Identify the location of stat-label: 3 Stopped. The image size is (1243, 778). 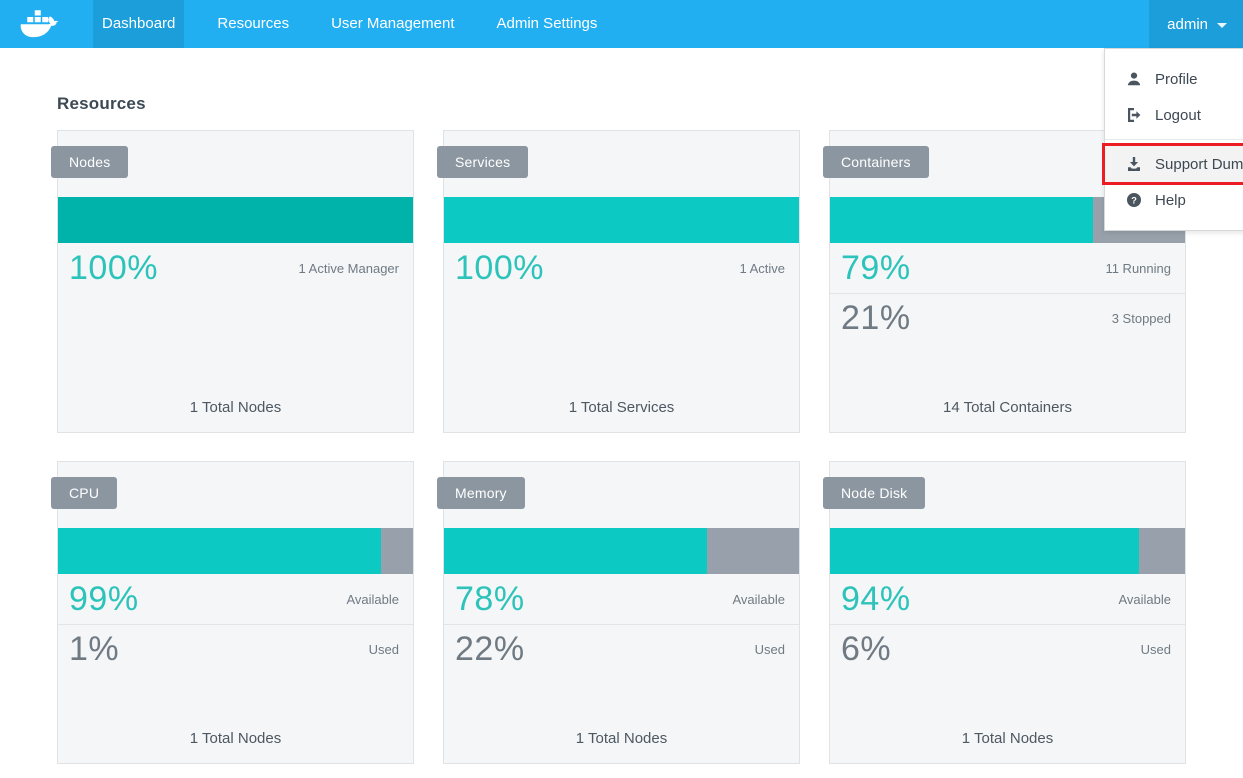
(1141, 318).